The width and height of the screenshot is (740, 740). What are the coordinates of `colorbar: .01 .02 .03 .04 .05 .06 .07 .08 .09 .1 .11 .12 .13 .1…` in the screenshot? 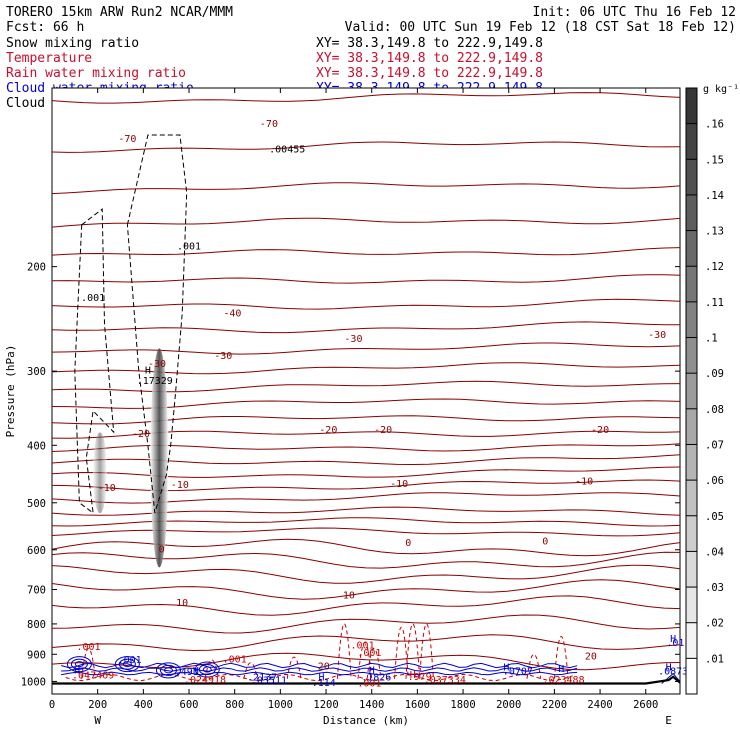 It's located at (712, 389).